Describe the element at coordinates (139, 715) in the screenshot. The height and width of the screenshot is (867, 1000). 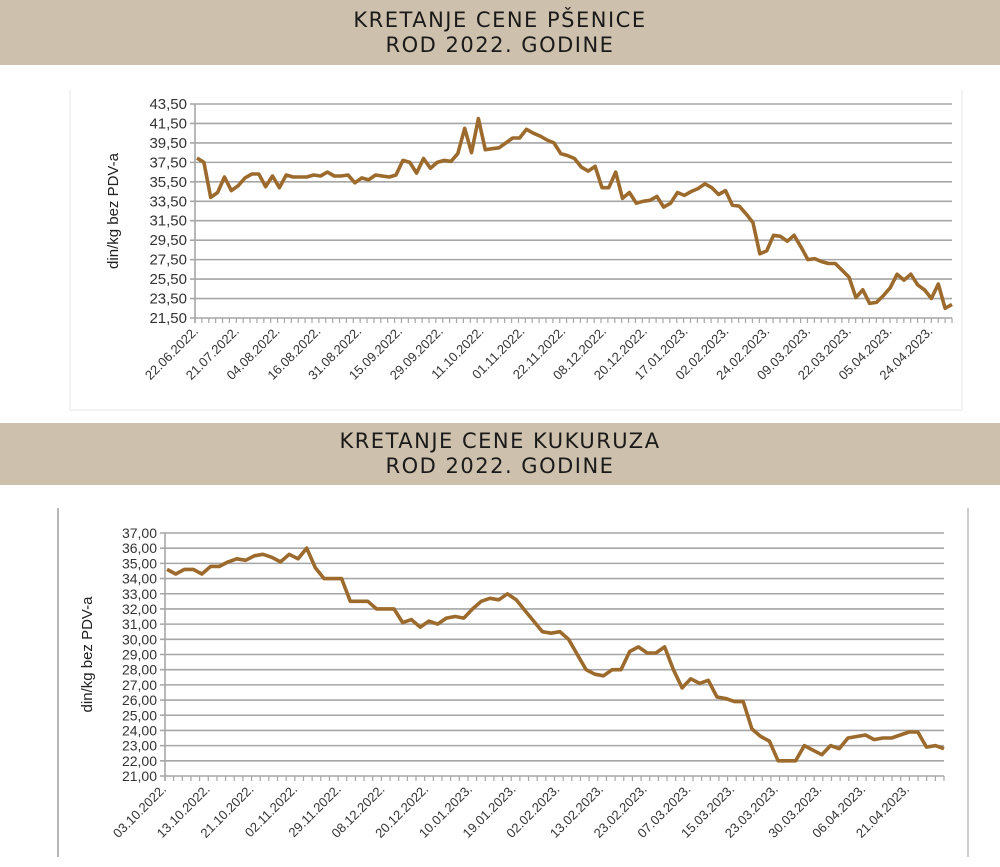
I see `y-tick-label: 25,00` at that location.